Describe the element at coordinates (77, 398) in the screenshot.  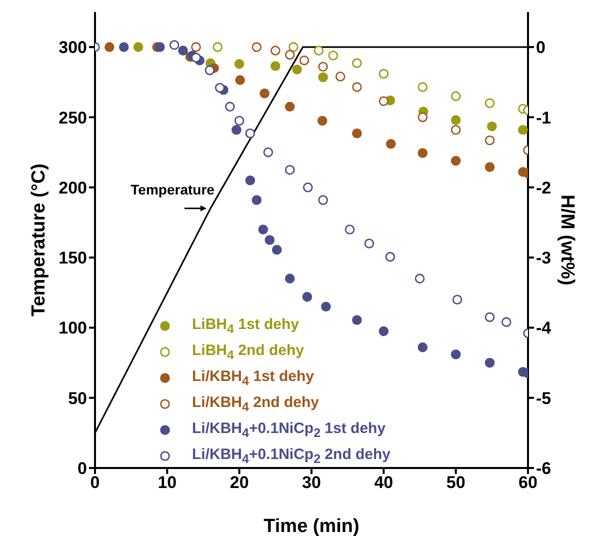
I see `y-tick-label: 50` at that location.